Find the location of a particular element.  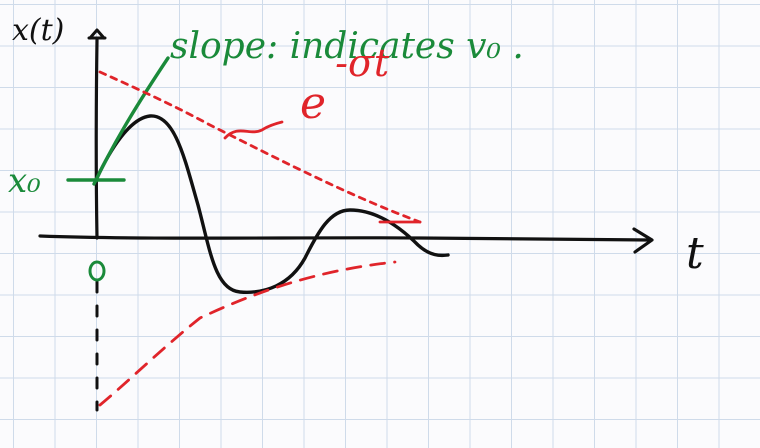

envelope-label: e -σt is located at coordinates (345, 85).